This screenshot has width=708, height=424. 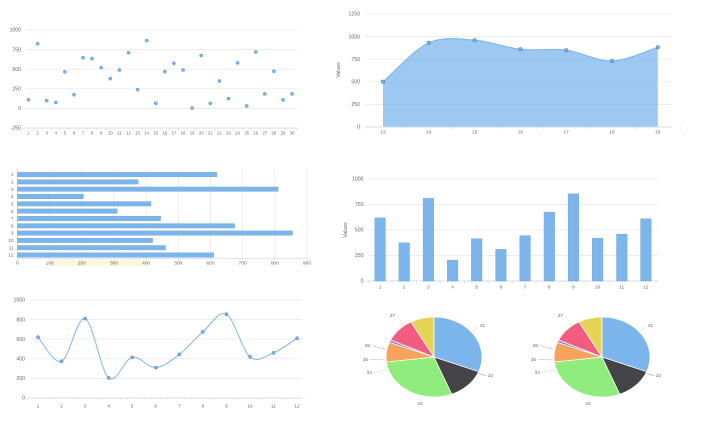 What do you see at coordinates (452, 288) in the screenshot?
I see `x-axis-tick-label: 4` at bounding box center [452, 288].